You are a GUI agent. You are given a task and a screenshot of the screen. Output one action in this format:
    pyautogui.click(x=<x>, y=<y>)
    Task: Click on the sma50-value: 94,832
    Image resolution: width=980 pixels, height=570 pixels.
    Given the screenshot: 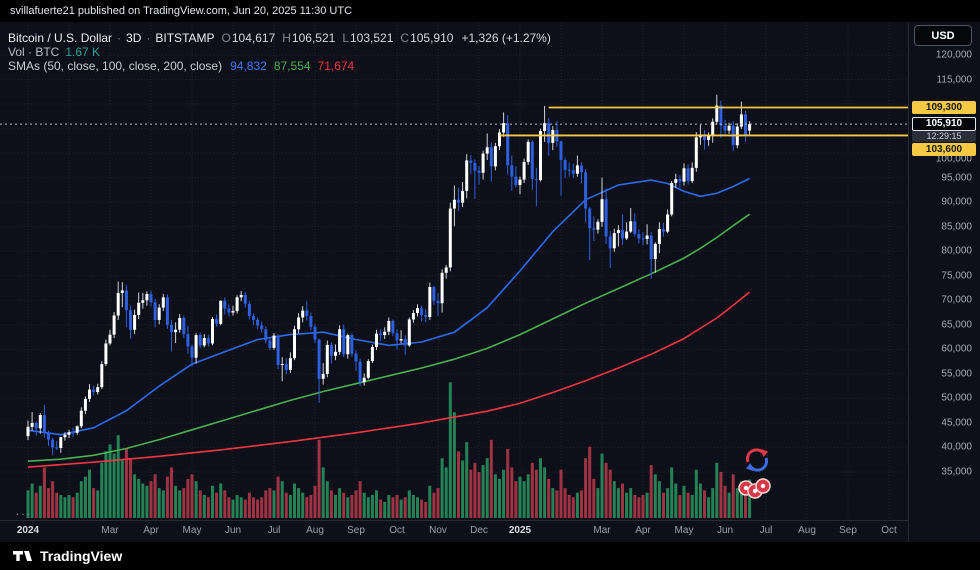 What is the action you would take?
    pyautogui.click(x=248, y=66)
    